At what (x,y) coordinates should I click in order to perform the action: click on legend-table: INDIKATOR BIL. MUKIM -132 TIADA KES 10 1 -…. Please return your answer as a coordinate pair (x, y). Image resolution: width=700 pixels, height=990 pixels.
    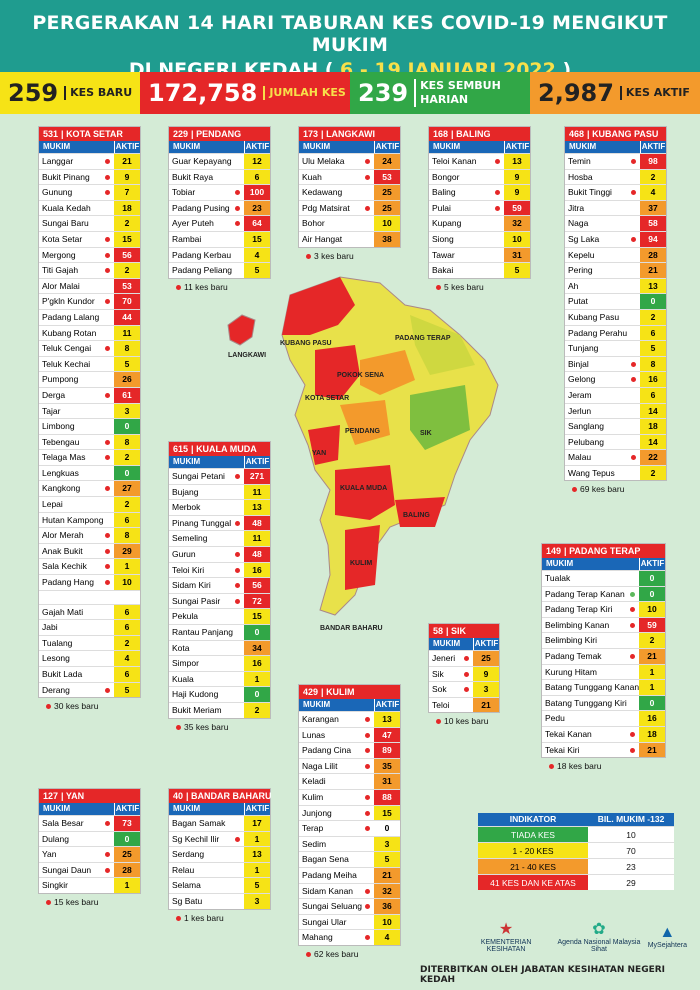
    Looking at the image, I should click on (576, 851).